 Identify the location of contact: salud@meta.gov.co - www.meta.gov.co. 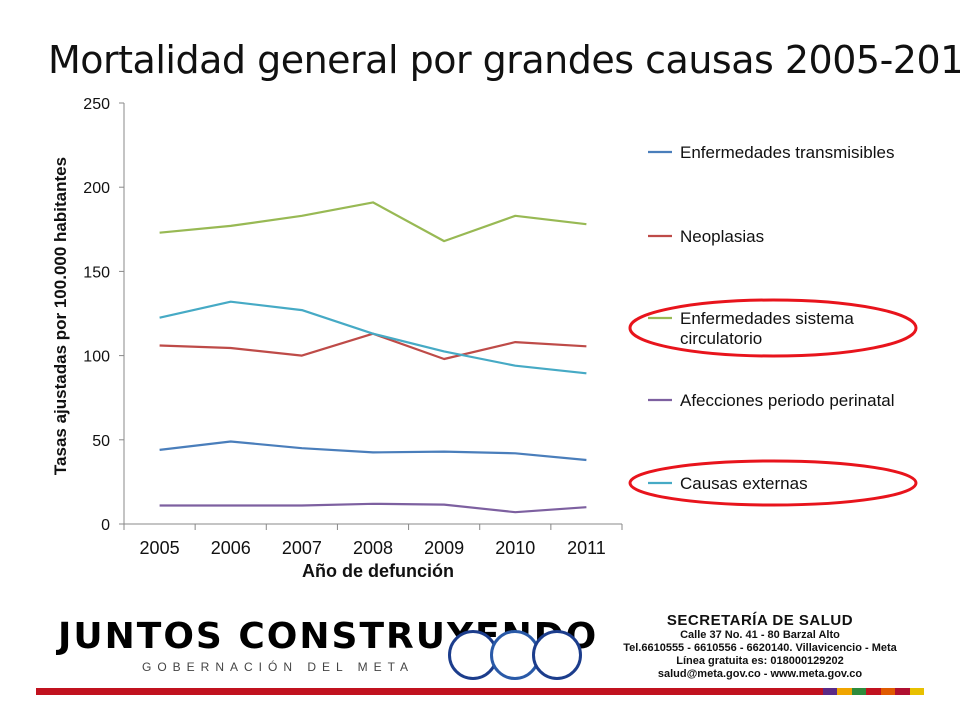
(760, 674).